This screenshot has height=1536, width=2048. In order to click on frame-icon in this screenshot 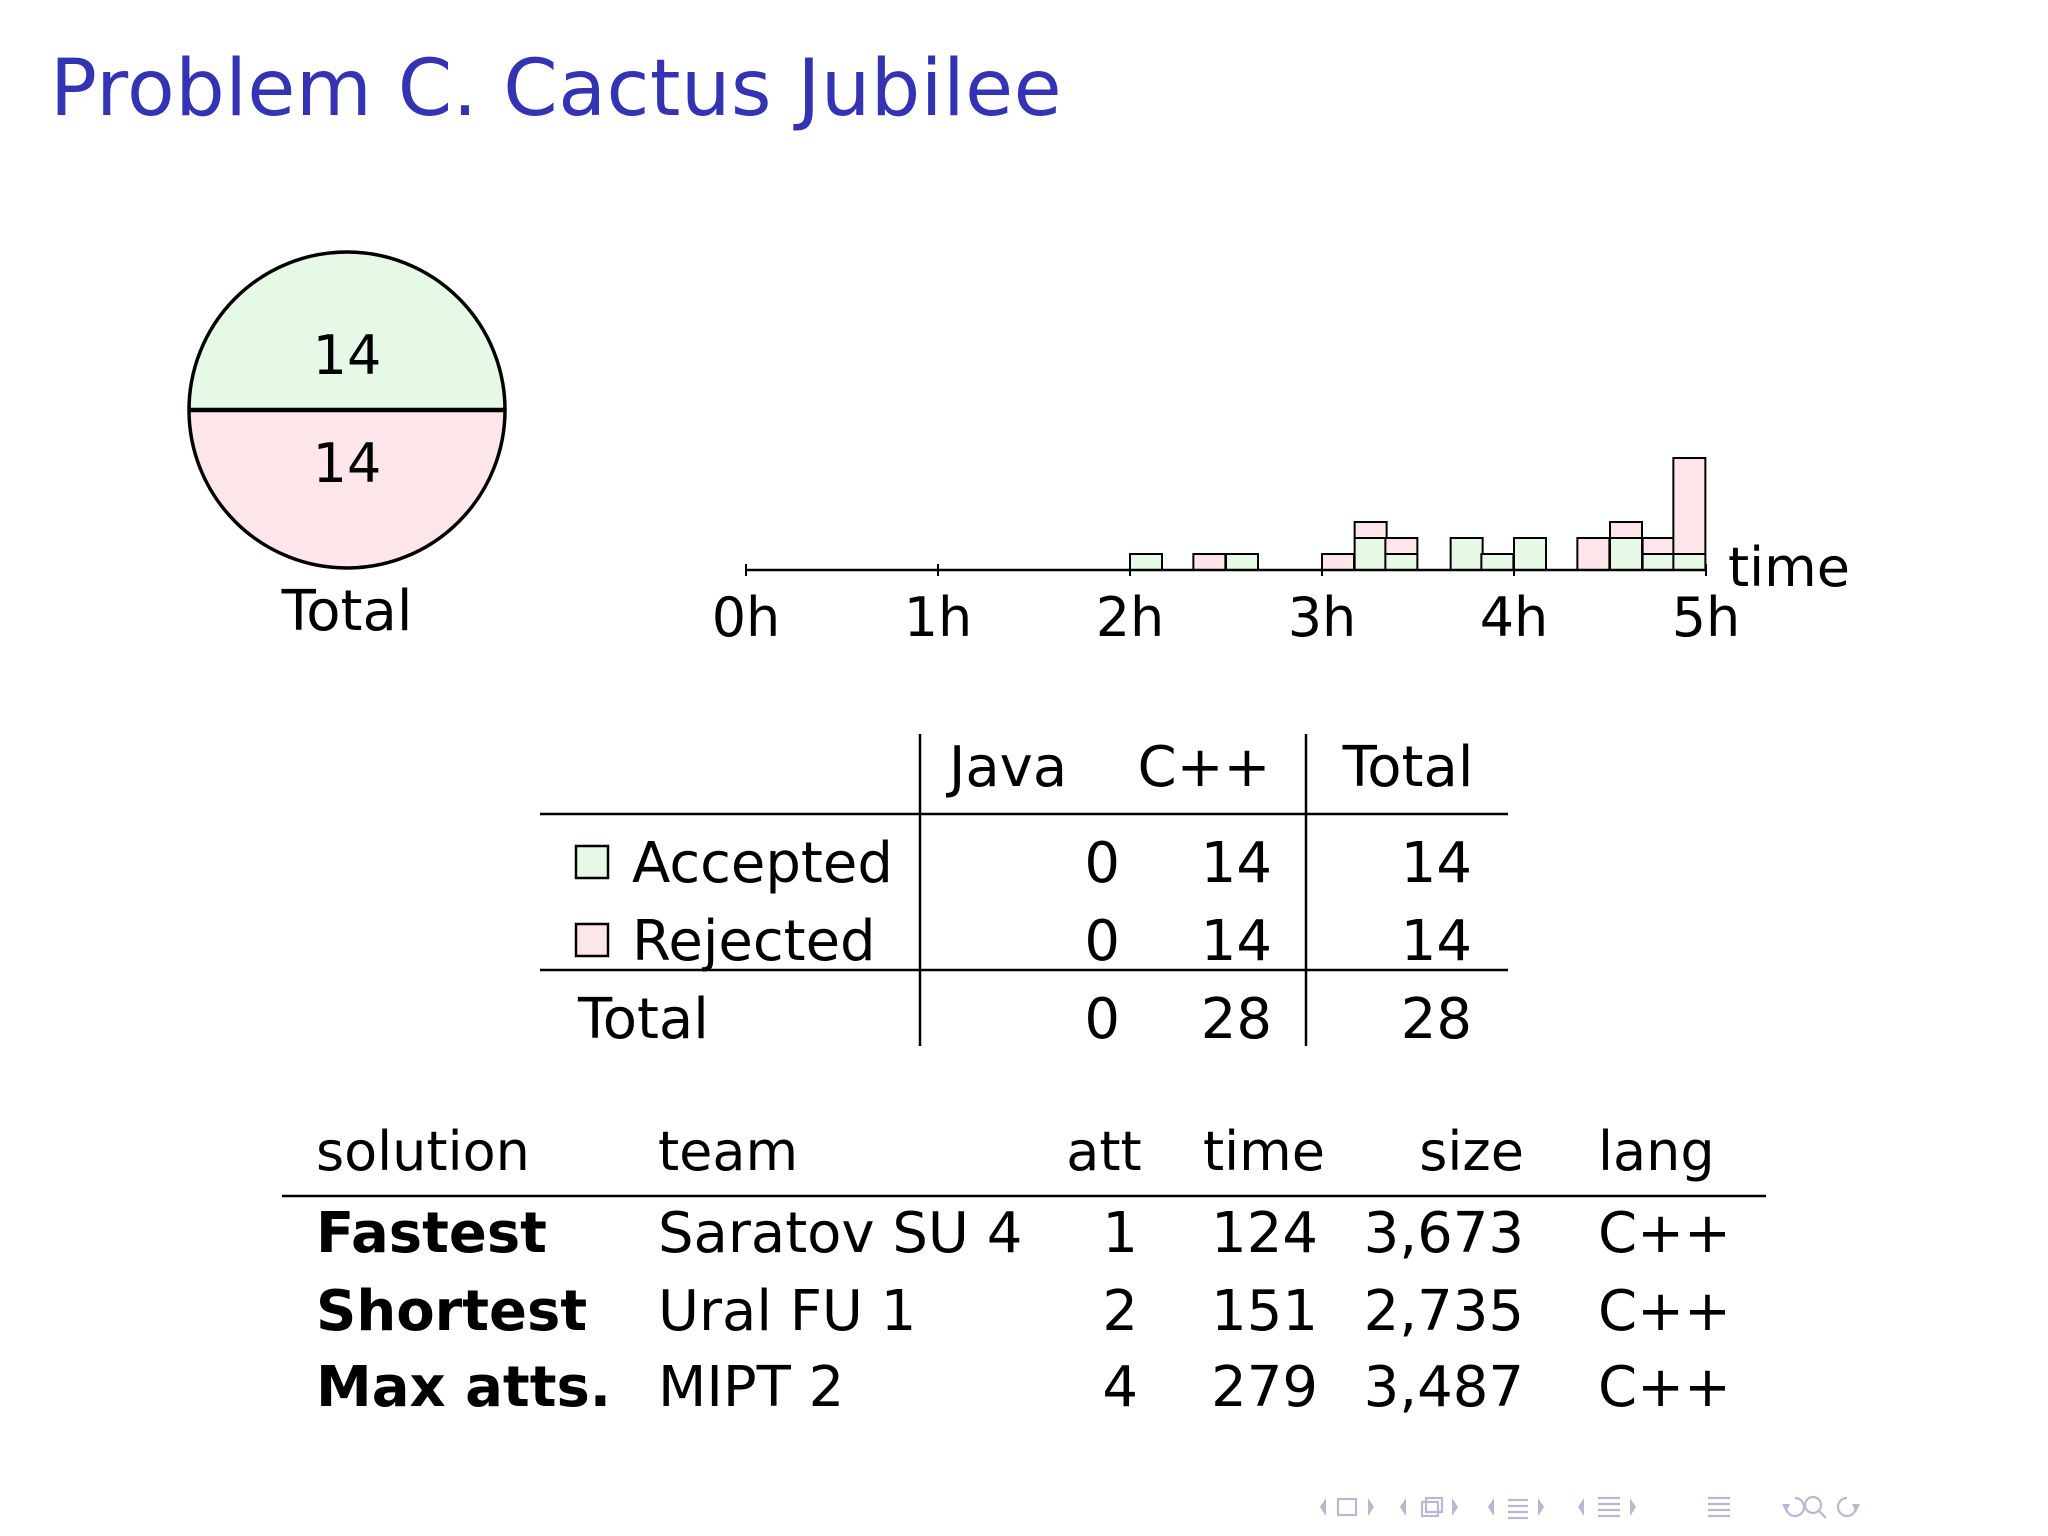, I will do `click(1347, 1507)`.